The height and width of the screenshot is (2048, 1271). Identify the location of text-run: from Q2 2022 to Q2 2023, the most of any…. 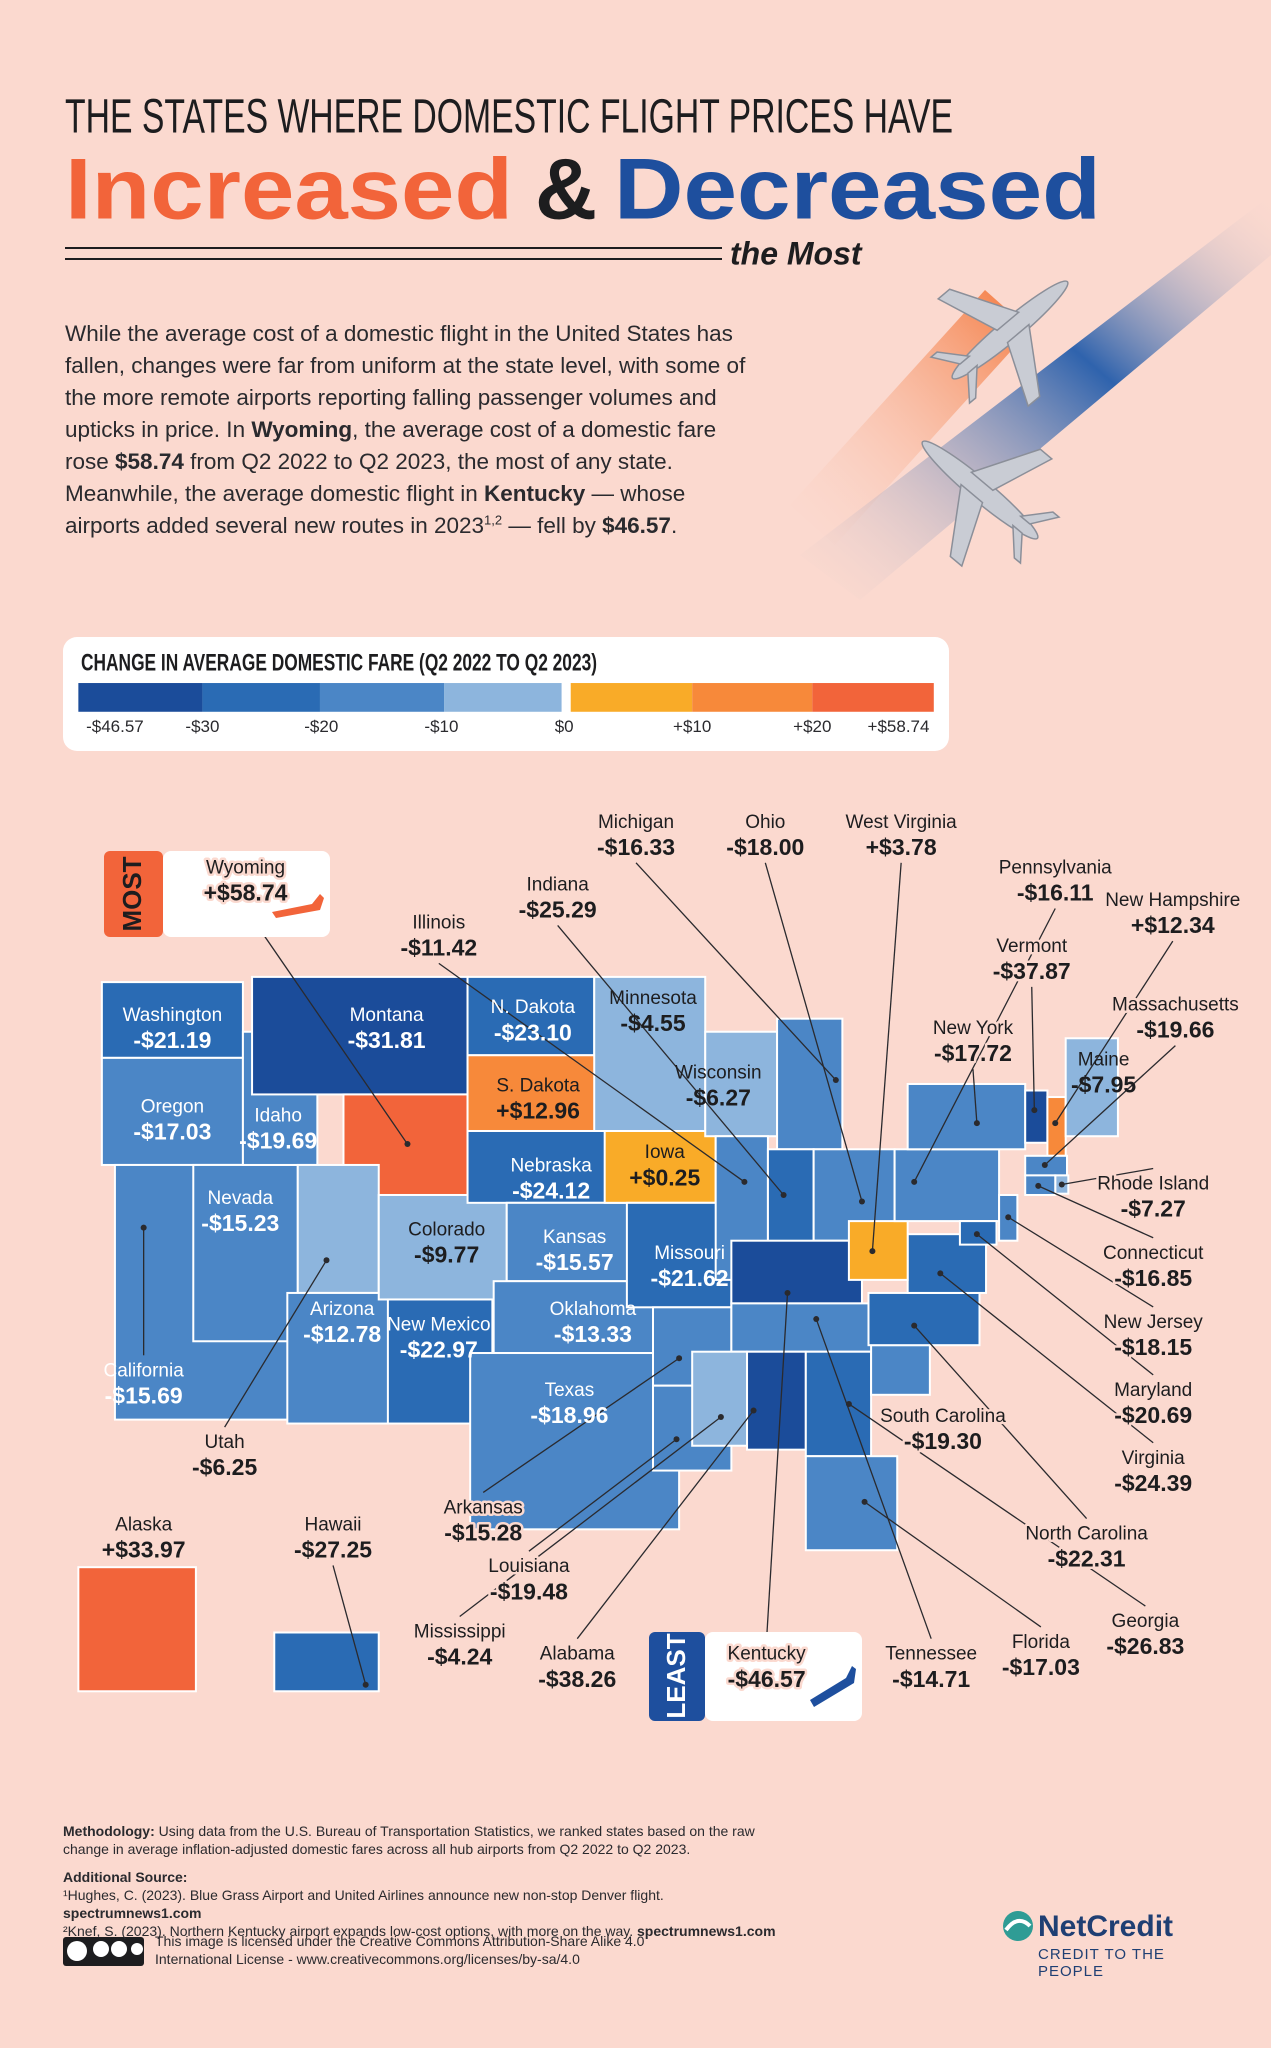
(369, 477).